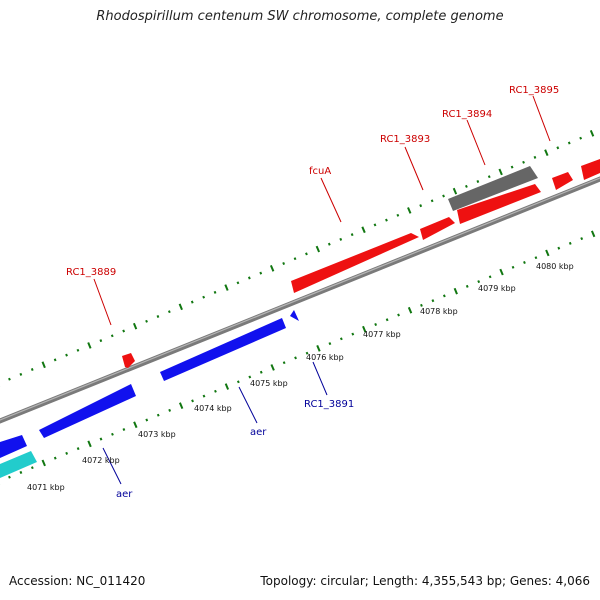 Image resolution: width=600 pixels, height=600 pixels. Describe the element at coordinates (91, 272) in the screenshot. I see `gene-label-rc1-3889: RC1_3889` at that location.